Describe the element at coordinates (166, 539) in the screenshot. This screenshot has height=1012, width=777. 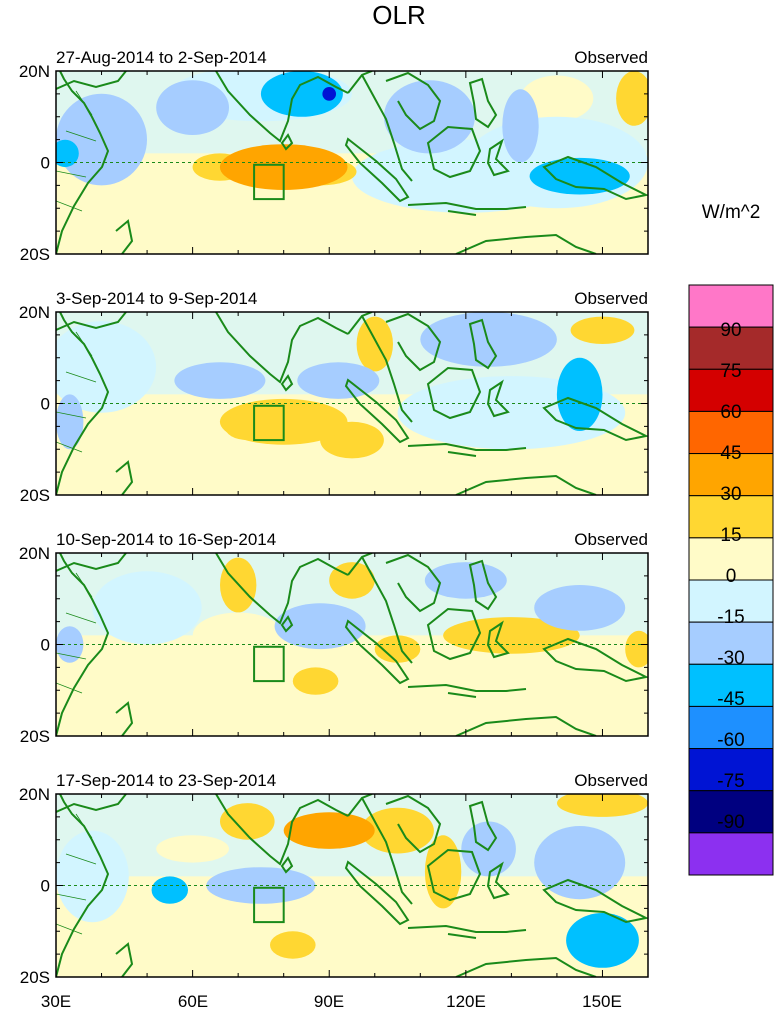
I see `panel-date-range: 10-Sep-2014 to 16-Sep-2014` at that location.